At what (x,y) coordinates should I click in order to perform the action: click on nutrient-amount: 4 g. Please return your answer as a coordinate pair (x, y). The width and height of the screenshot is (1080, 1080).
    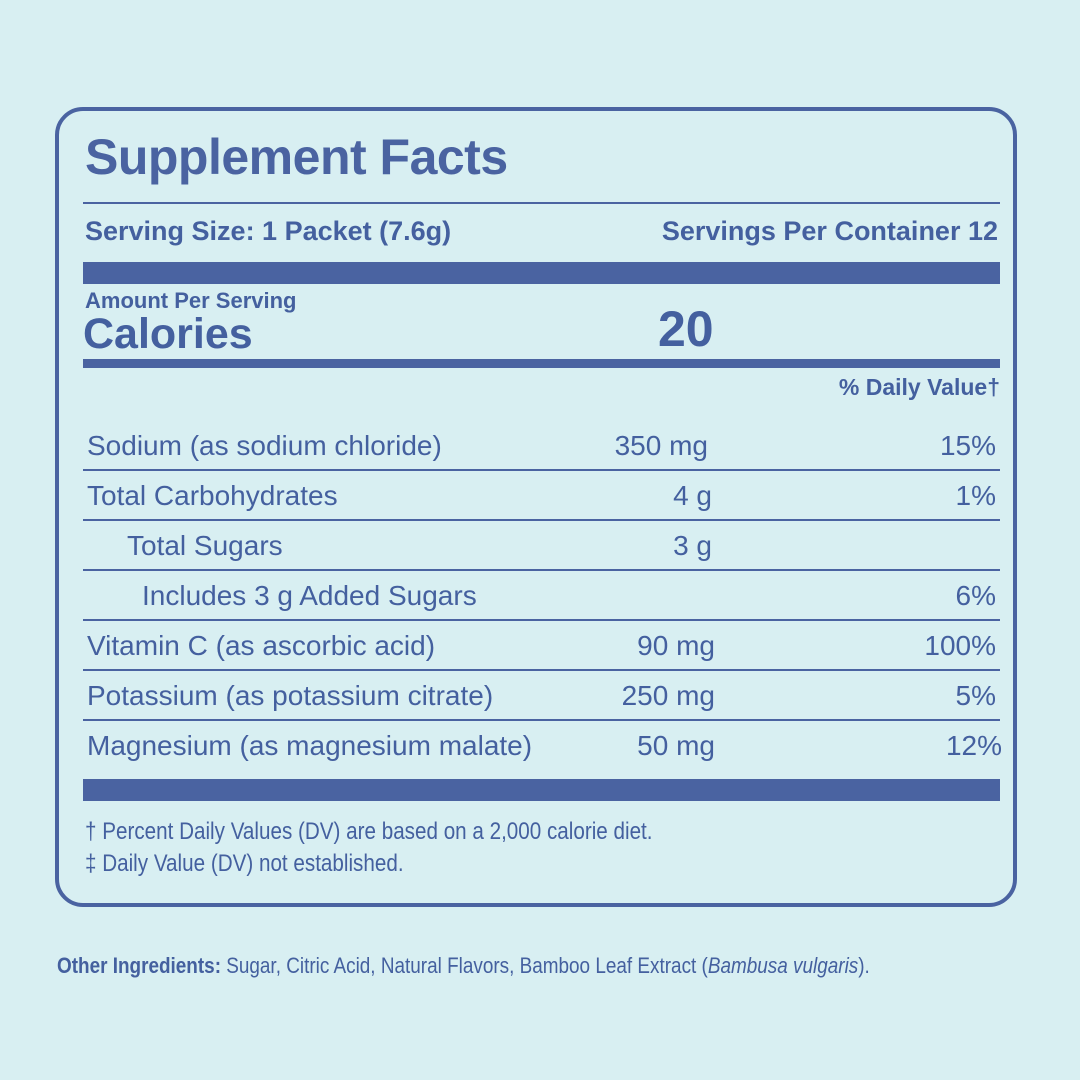
    Looking at the image, I should click on (692, 495).